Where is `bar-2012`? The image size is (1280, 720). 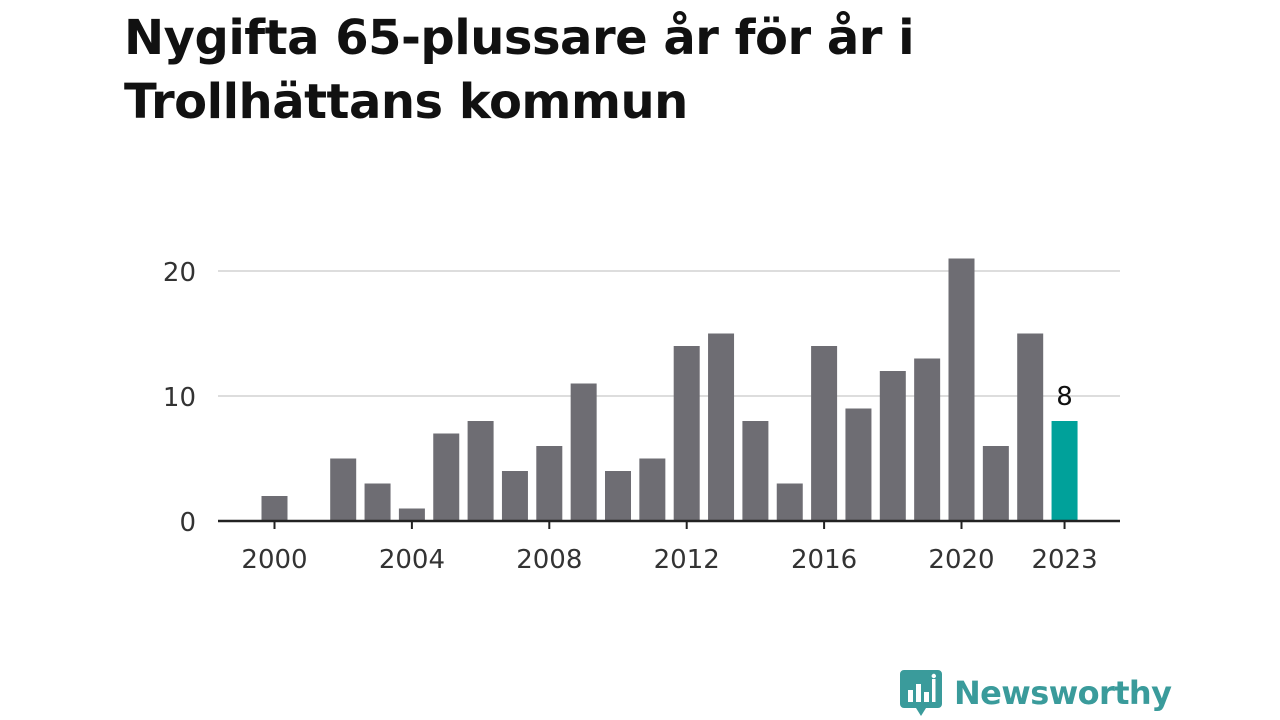
bar-2012 is located at coordinates (686, 433).